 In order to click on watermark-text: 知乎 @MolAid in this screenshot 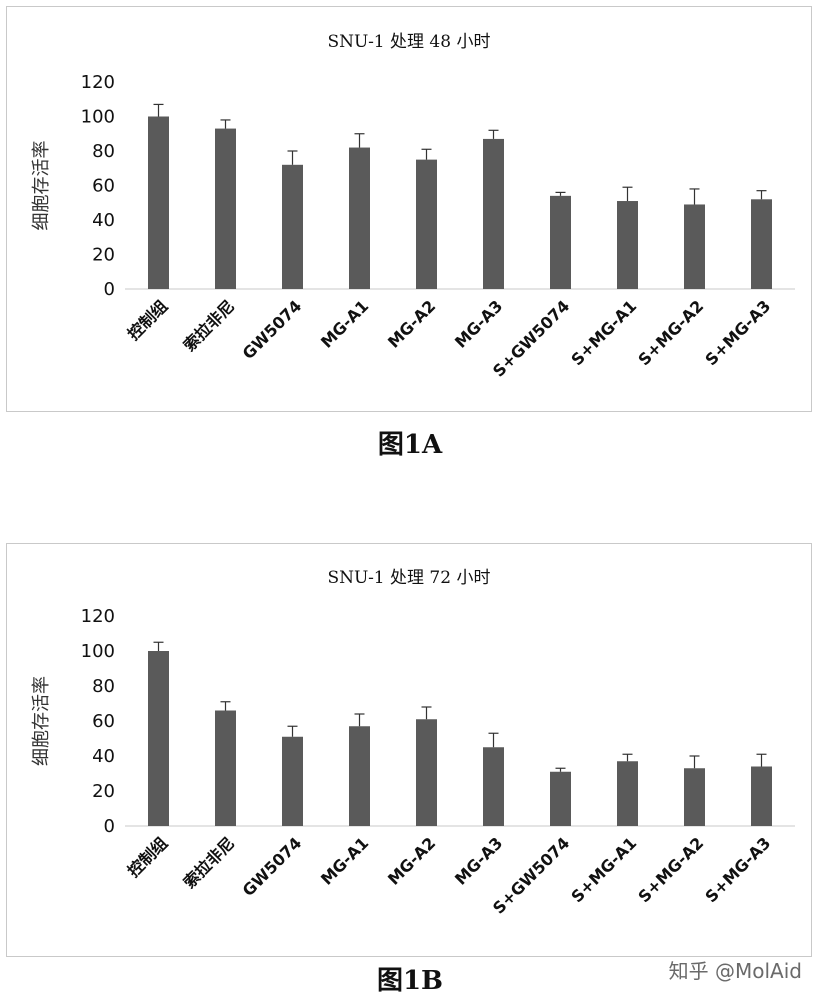, I will do `click(735, 971)`.